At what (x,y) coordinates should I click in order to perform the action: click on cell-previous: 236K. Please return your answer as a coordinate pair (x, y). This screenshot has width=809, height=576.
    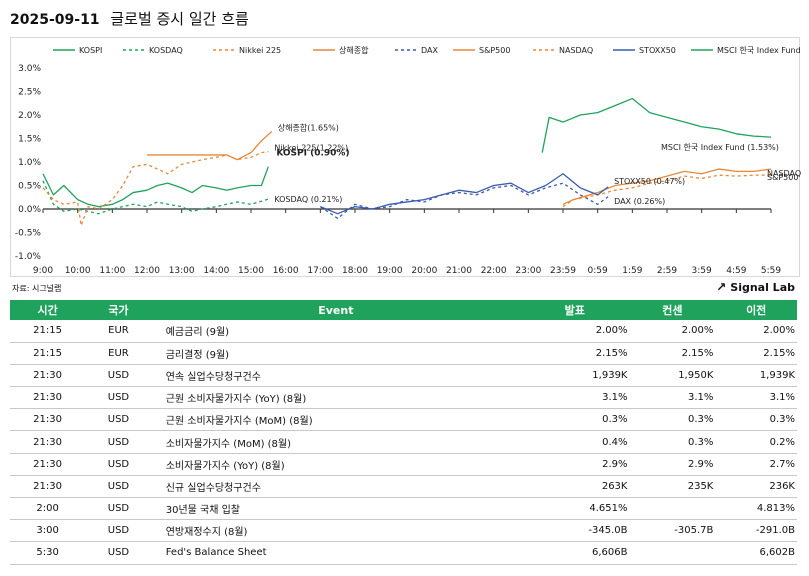
    Looking at the image, I should click on (756, 487).